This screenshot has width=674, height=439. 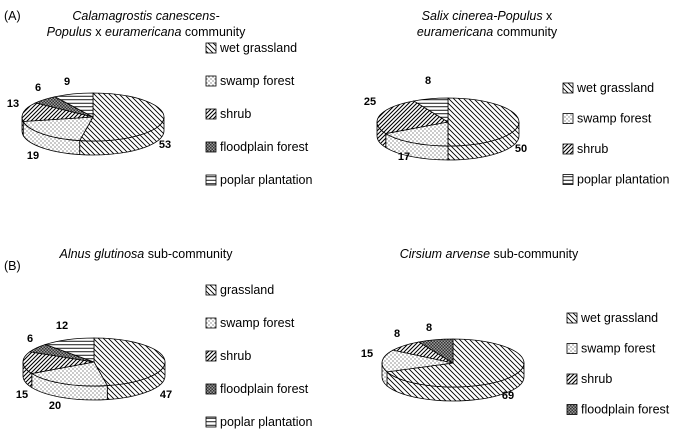 What do you see at coordinates (145, 254) in the screenshot?
I see `chart-title: Alnus glutinosa sub-community` at bounding box center [145, 254].